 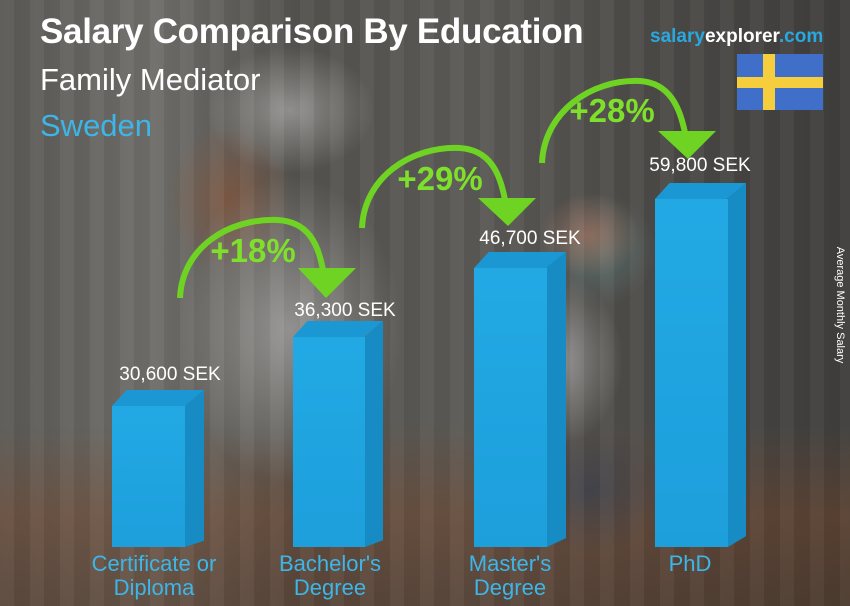 I want to click on y-axis-label: Average Monthly Salary, so click(x=840, y=305).